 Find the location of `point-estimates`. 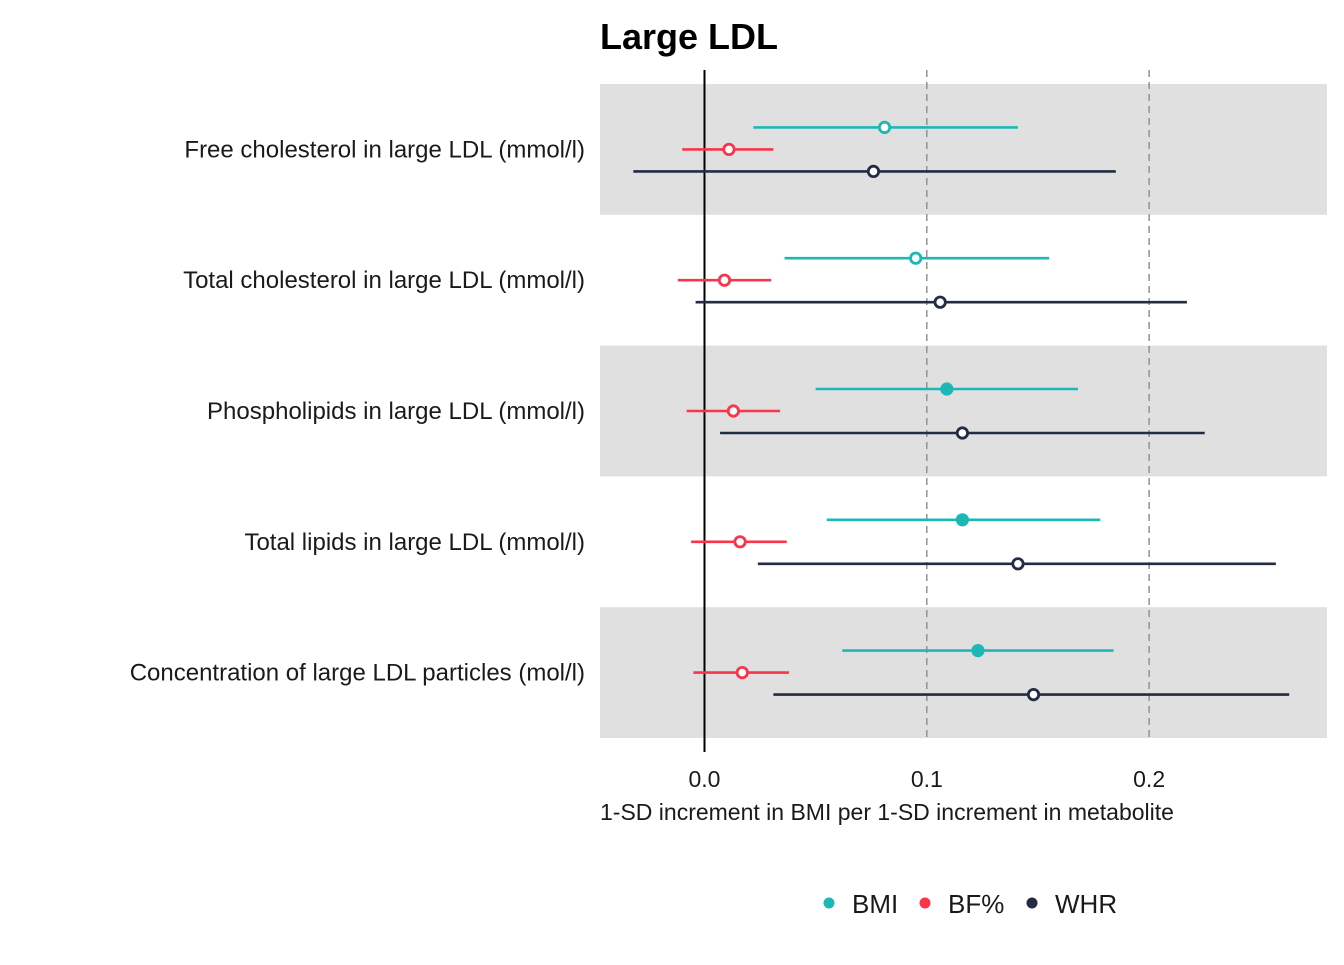

point-estimates is located at coordinates (879, 411).